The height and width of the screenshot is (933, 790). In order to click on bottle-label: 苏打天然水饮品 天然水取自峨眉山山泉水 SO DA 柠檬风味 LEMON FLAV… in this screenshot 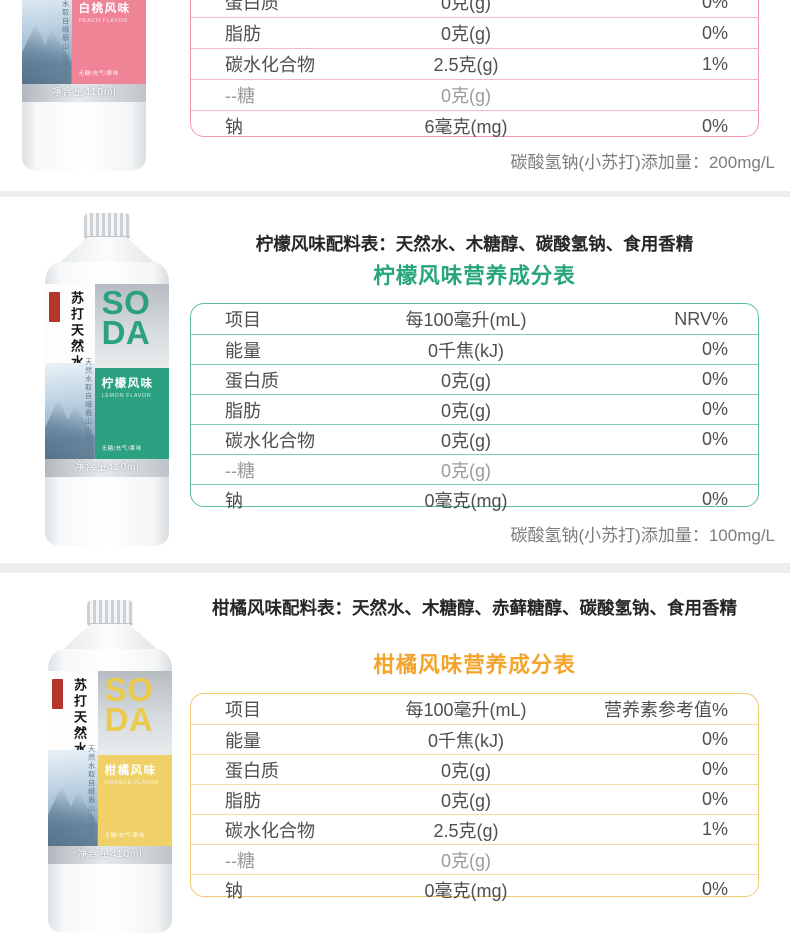, I will do `click(107, 371)`.